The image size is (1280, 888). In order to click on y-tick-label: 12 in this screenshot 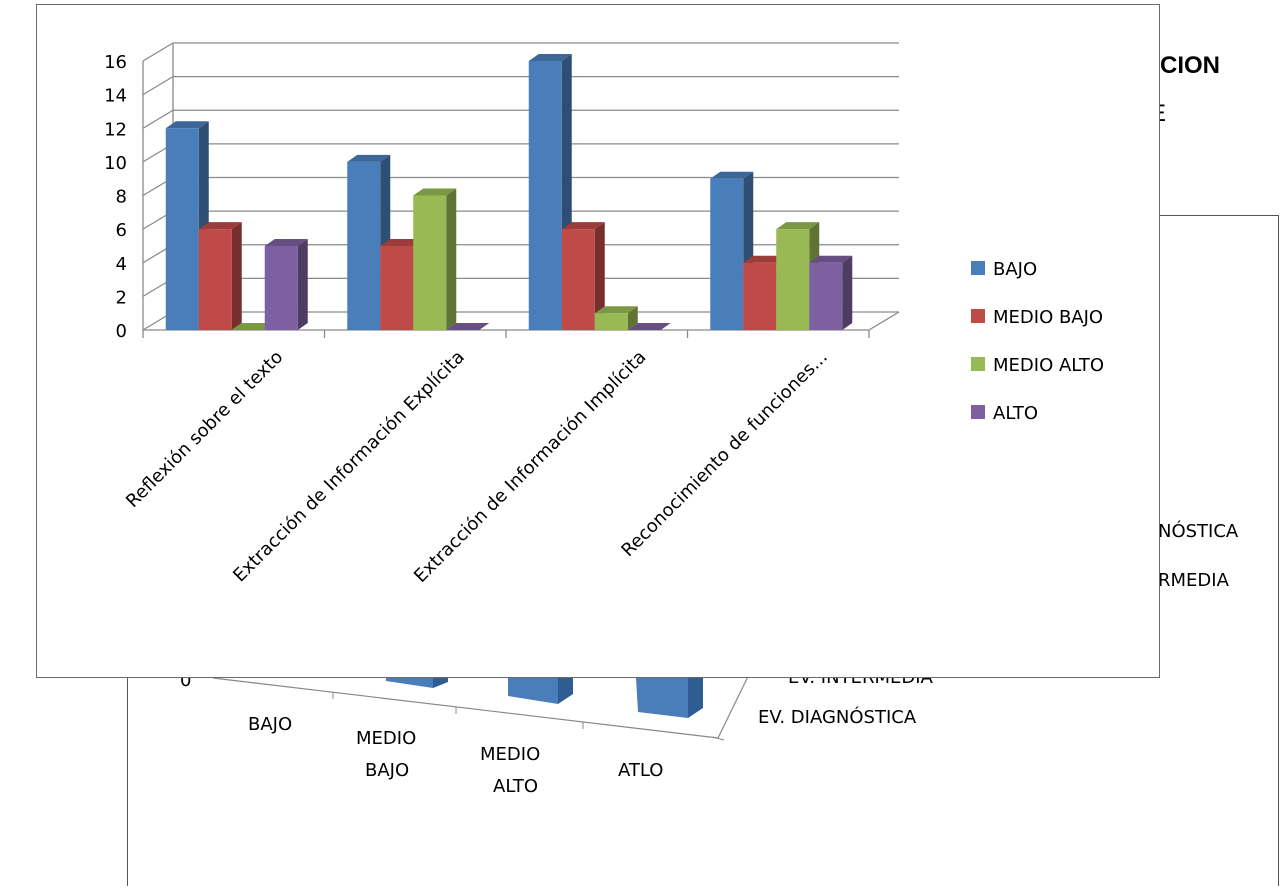, I will do `click(115, 129)`.